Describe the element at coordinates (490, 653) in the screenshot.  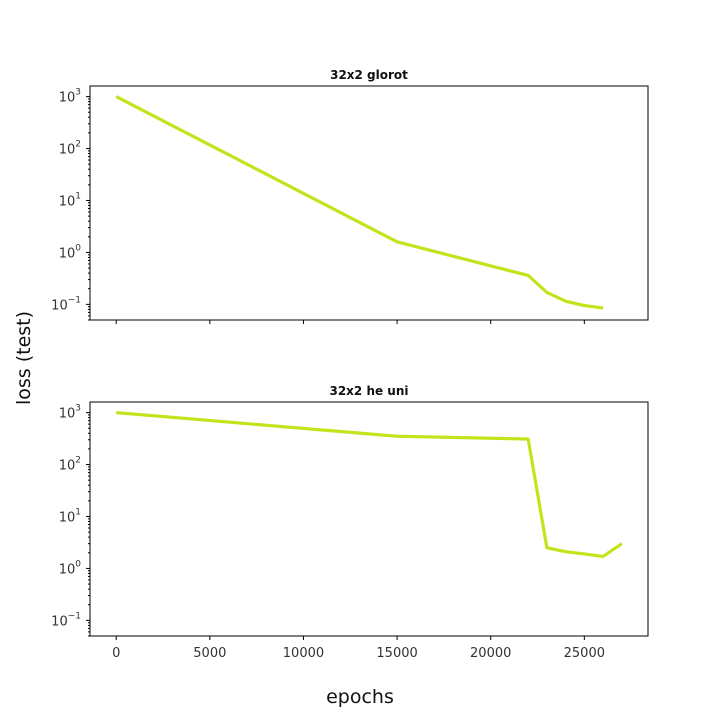
I see `x-tick-label: 20000` at that location.